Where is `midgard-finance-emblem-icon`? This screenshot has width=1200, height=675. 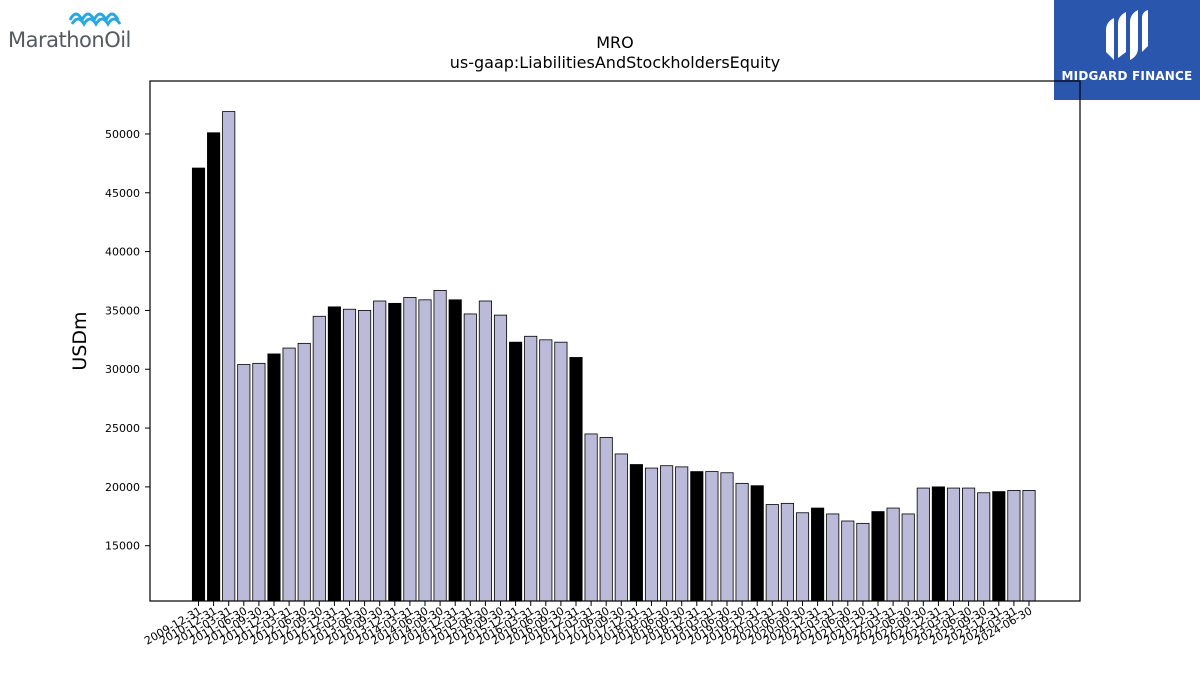 midgard-finance-emblem-icon is located at coordinates (1127, 35).